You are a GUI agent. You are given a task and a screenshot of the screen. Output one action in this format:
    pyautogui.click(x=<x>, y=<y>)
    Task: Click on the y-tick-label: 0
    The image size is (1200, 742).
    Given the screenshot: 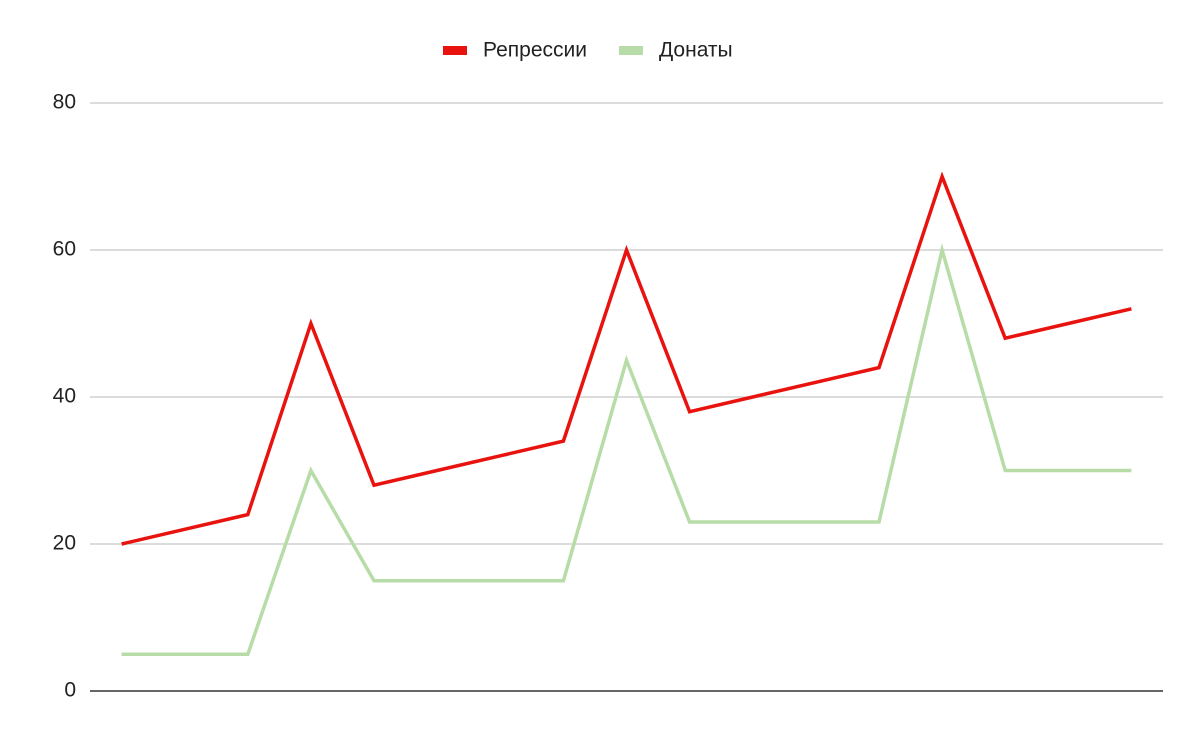 What is the action you would take?
    pyautogui.click(x=70, y=690)
    